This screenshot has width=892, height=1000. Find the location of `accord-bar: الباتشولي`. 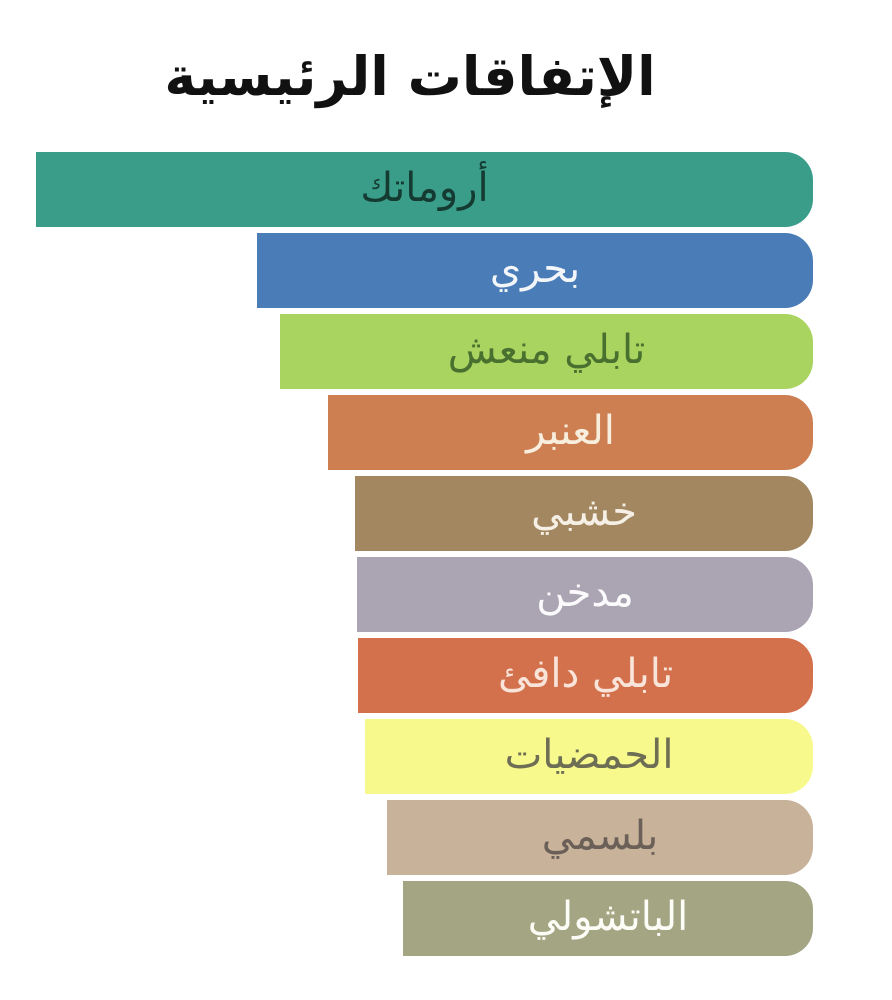

accord-bar: الباتشولي is located at coordinates (608, 918).